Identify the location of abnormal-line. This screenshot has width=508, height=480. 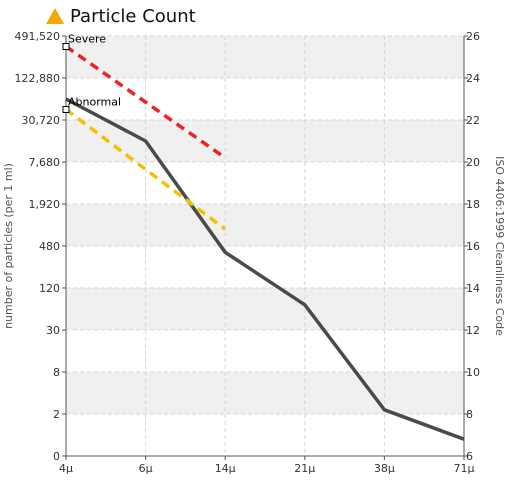
(145, 169).